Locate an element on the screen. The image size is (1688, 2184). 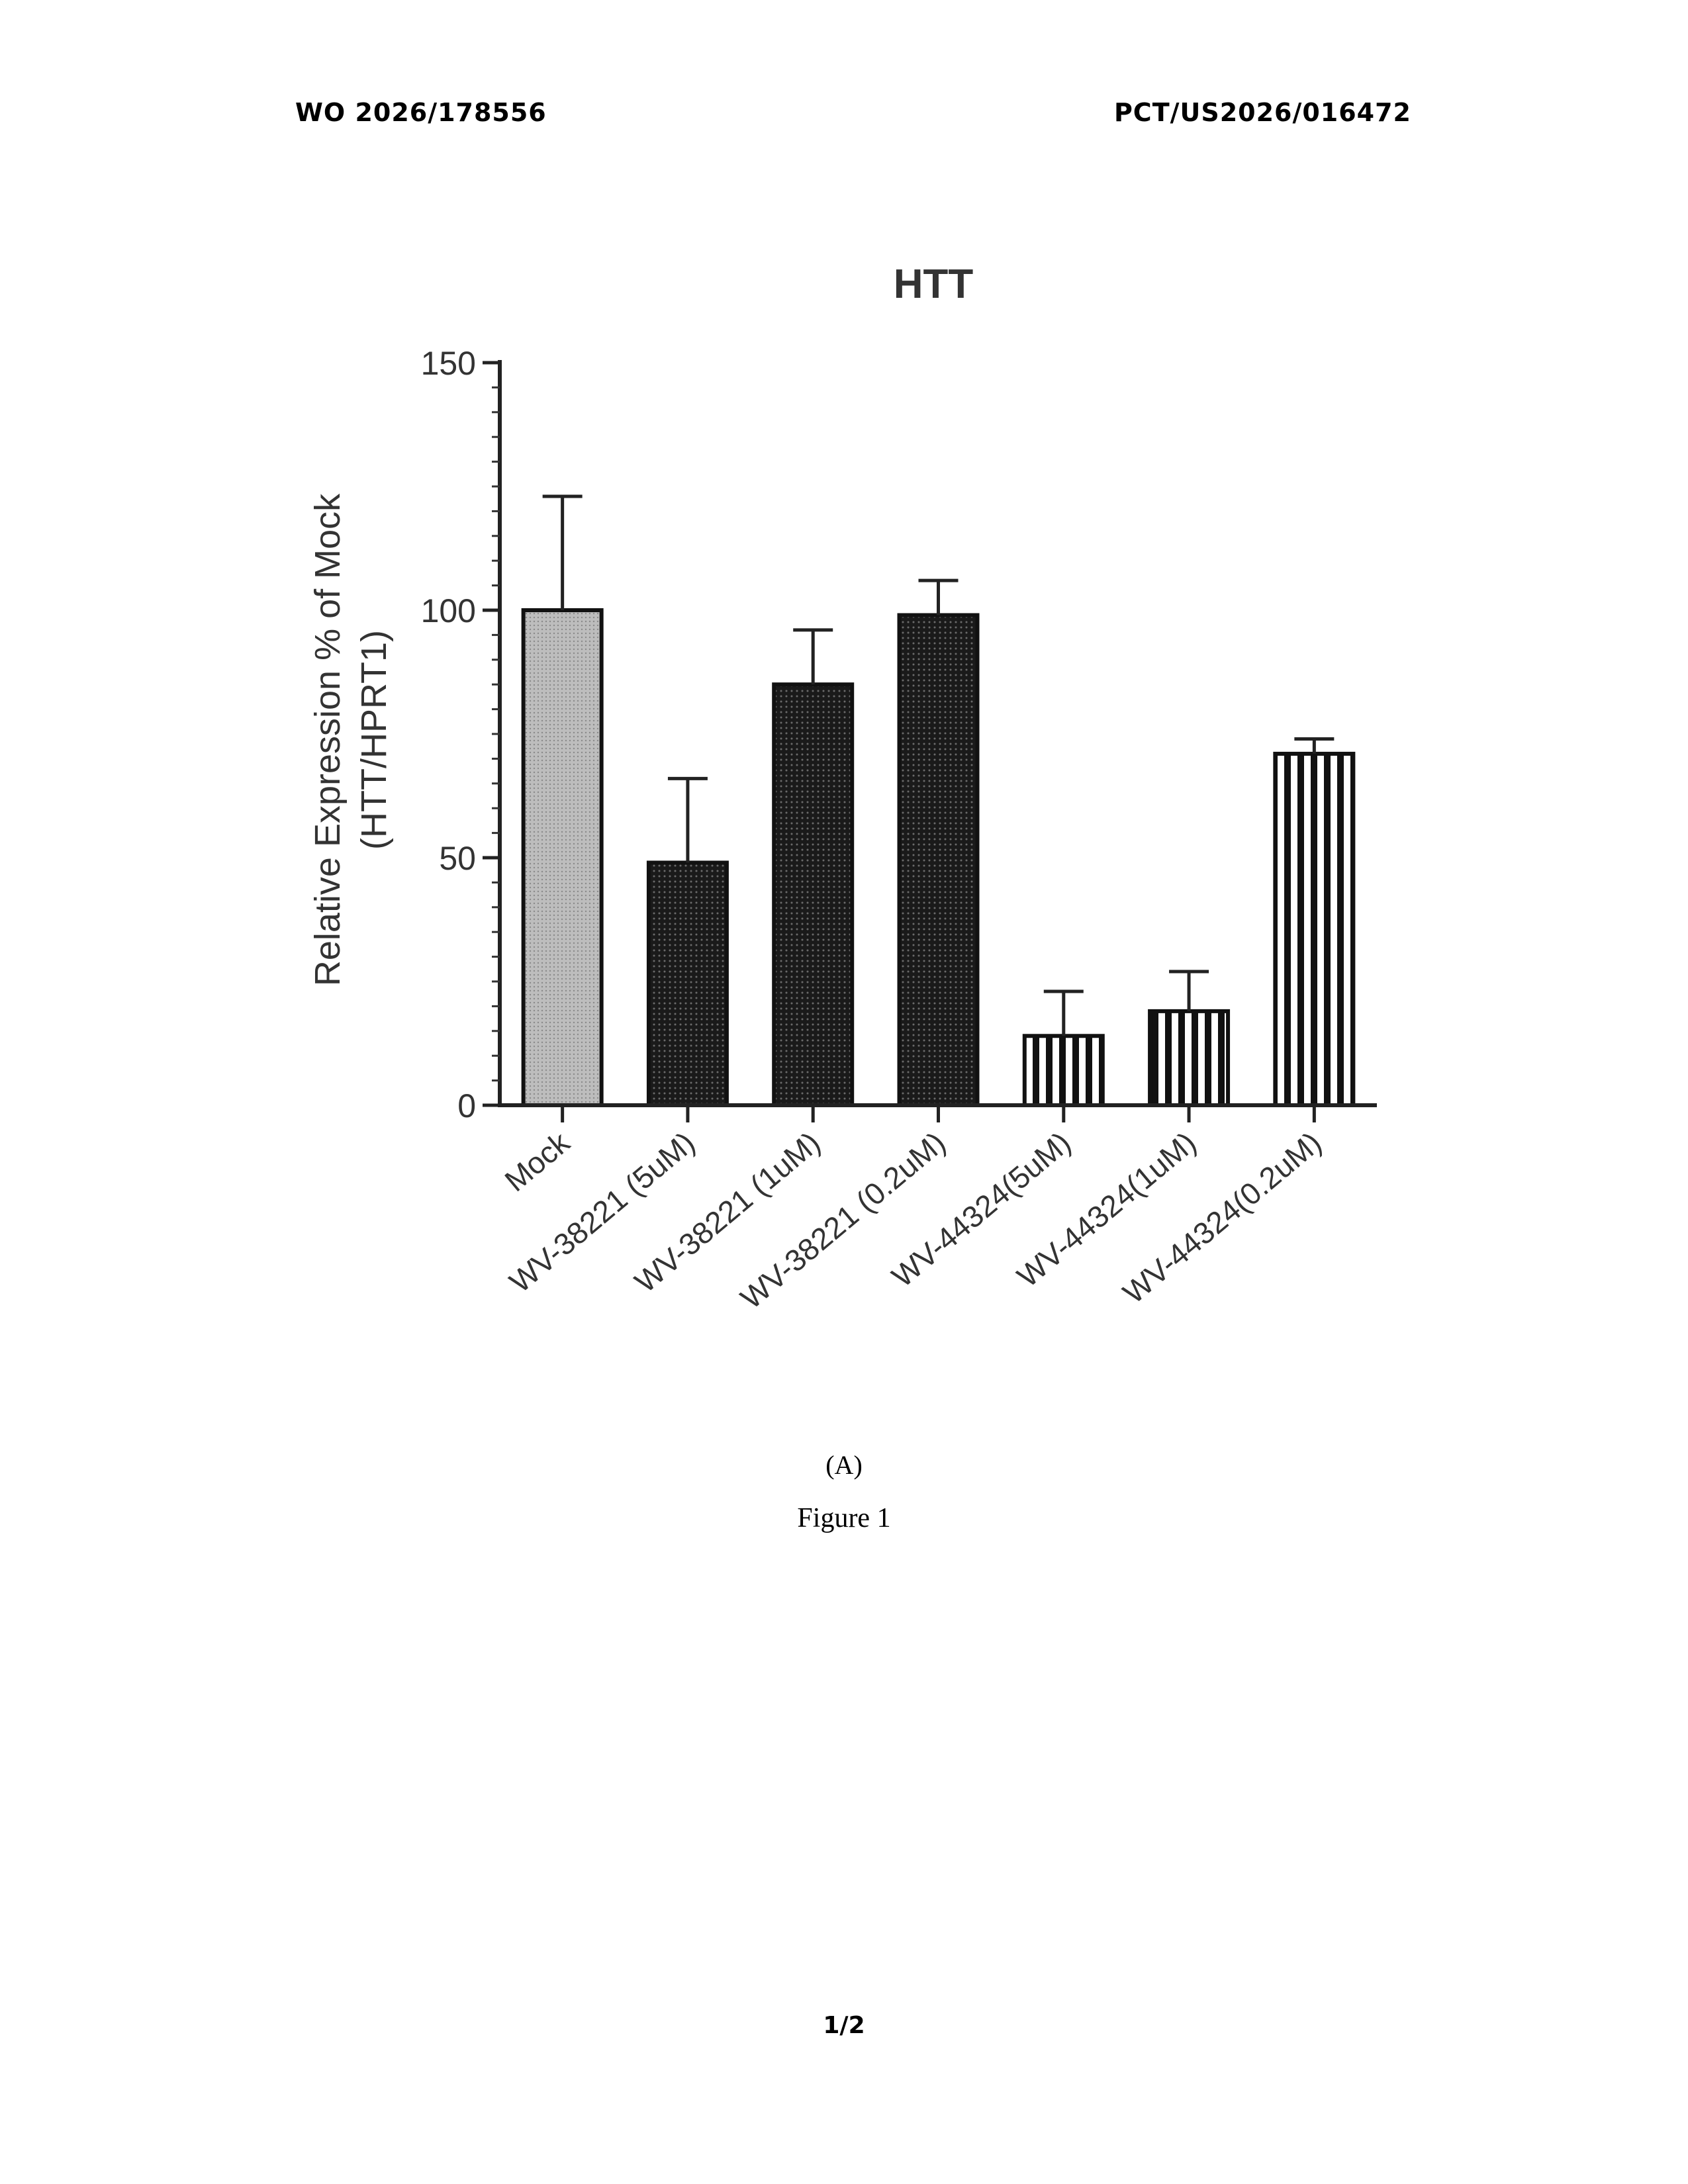
y-axis-title-line1: Relative Expression % of Mock is located at coordinates (328, 739).